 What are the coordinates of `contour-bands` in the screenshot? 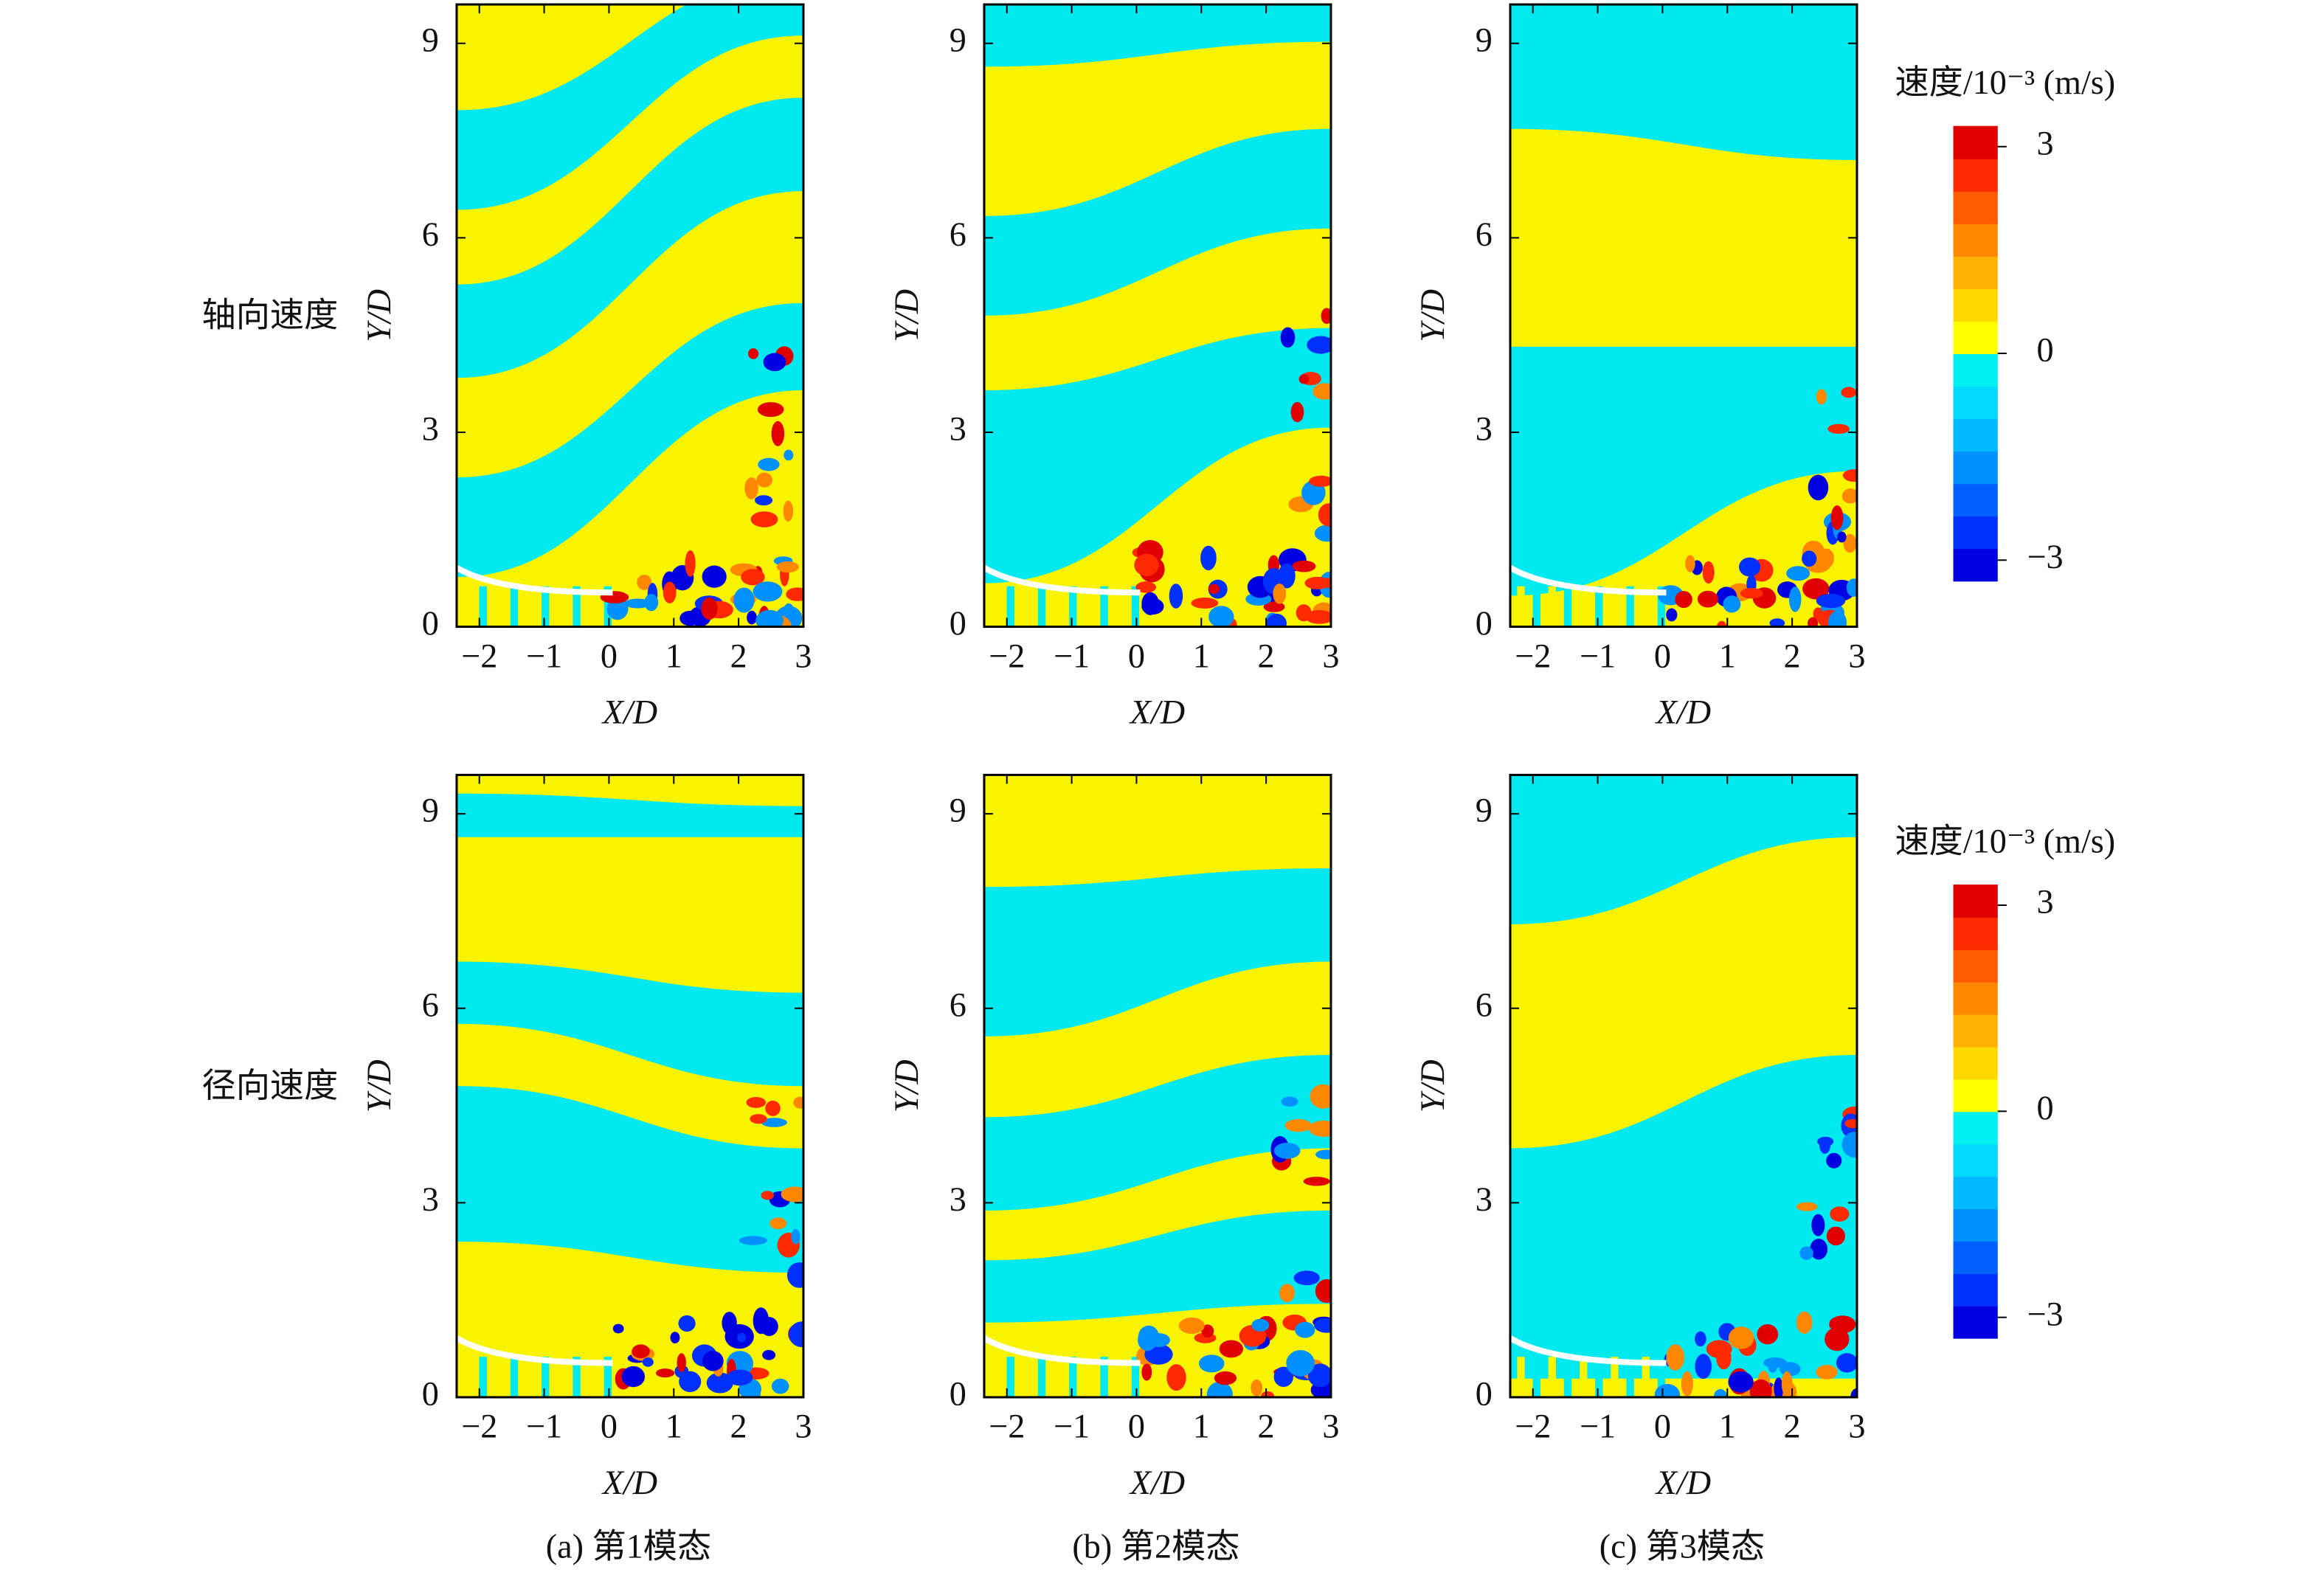 It's located at (629, 1095).